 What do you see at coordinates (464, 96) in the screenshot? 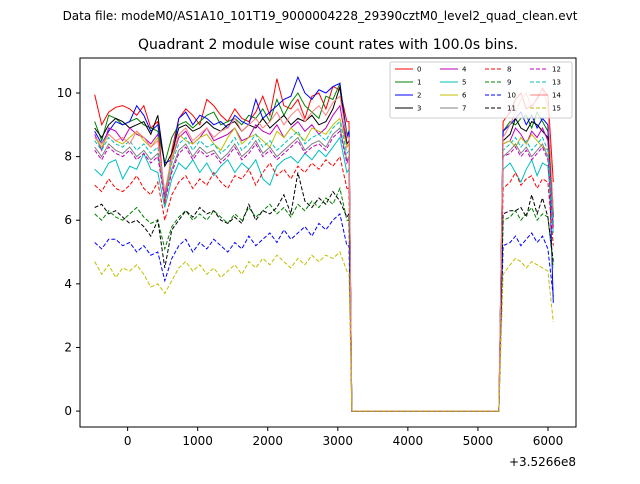
I see `legend-label-6: 6` at bounding box center [464, 96].